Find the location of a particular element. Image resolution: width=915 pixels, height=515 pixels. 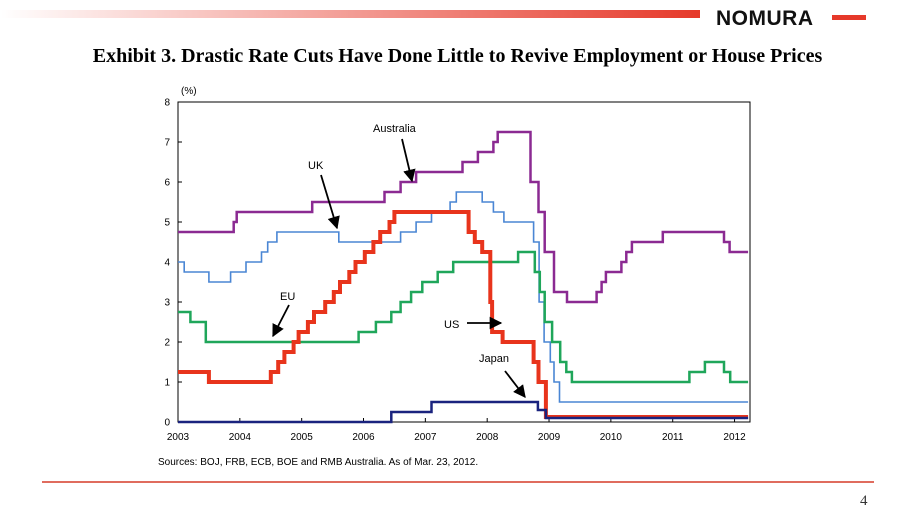

annotation-arrow-australia is located at coordinates (408, 160).